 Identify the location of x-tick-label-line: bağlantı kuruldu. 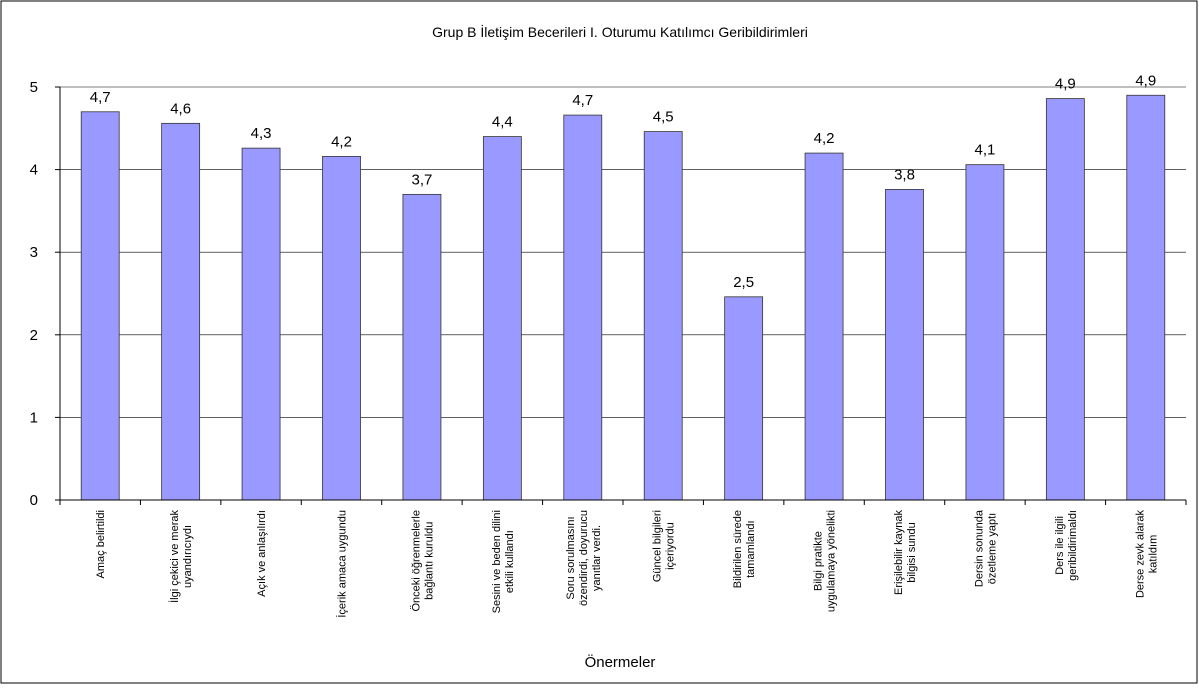
(429, 561).